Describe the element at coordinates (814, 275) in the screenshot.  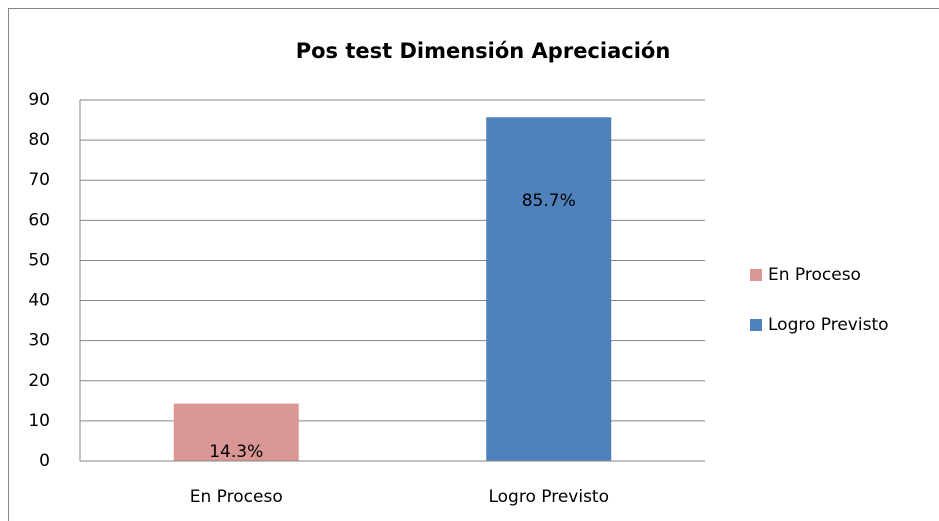
I see `legend-label: En Proceso` at that location.